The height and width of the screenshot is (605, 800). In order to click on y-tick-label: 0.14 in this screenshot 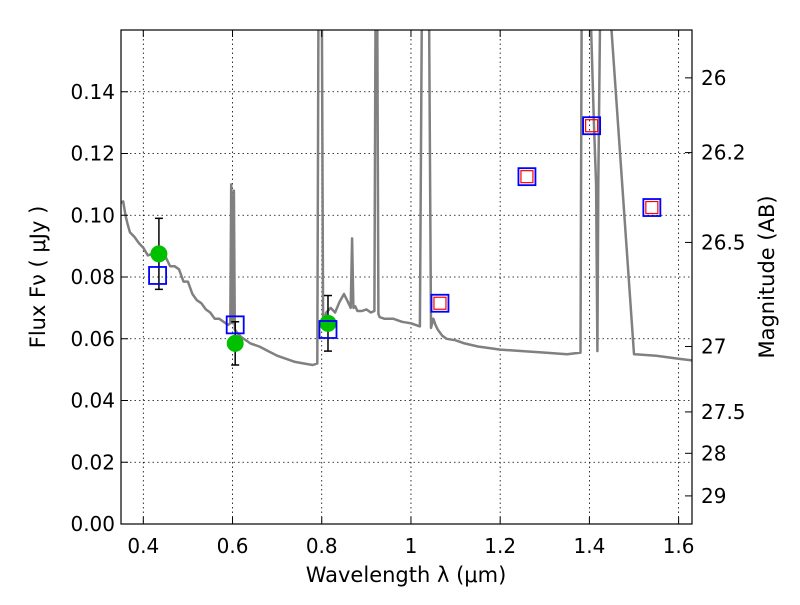, I will do `click(92, 92)`.